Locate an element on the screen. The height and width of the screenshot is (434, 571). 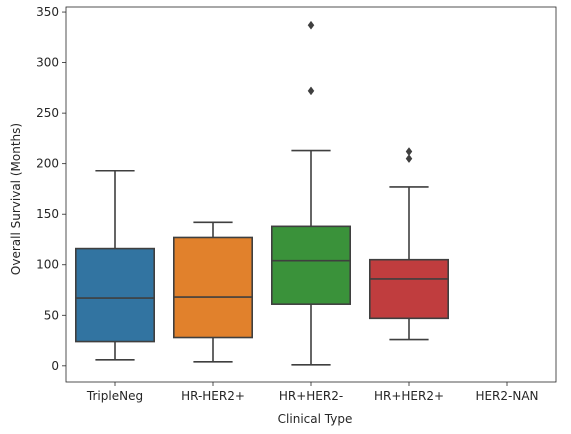
y-tick-label: 300 is located at coordinates (47, 63).